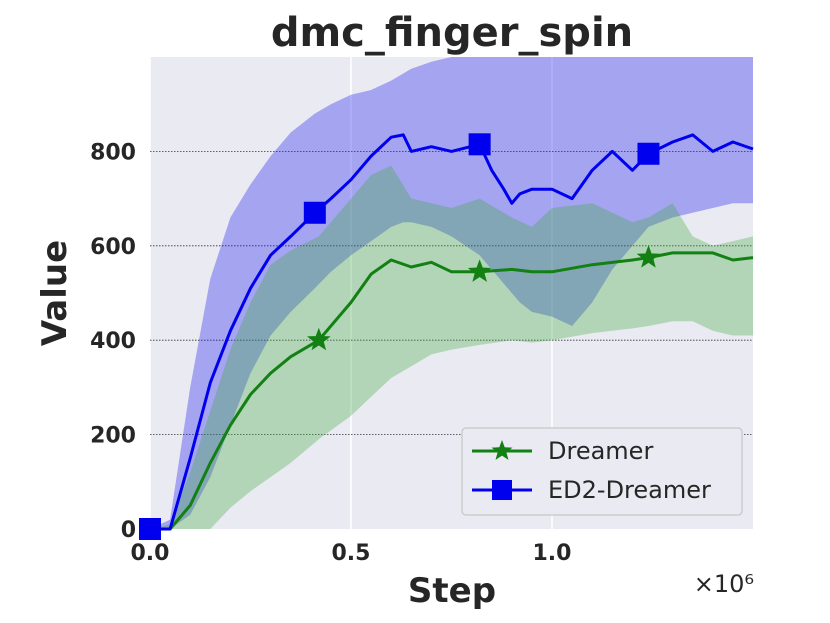 The image size is (830, 623). What do you see at coordinates (502, 450) in the screenshot?
I see `legend-star-marker` at bounding box center [502, 450].